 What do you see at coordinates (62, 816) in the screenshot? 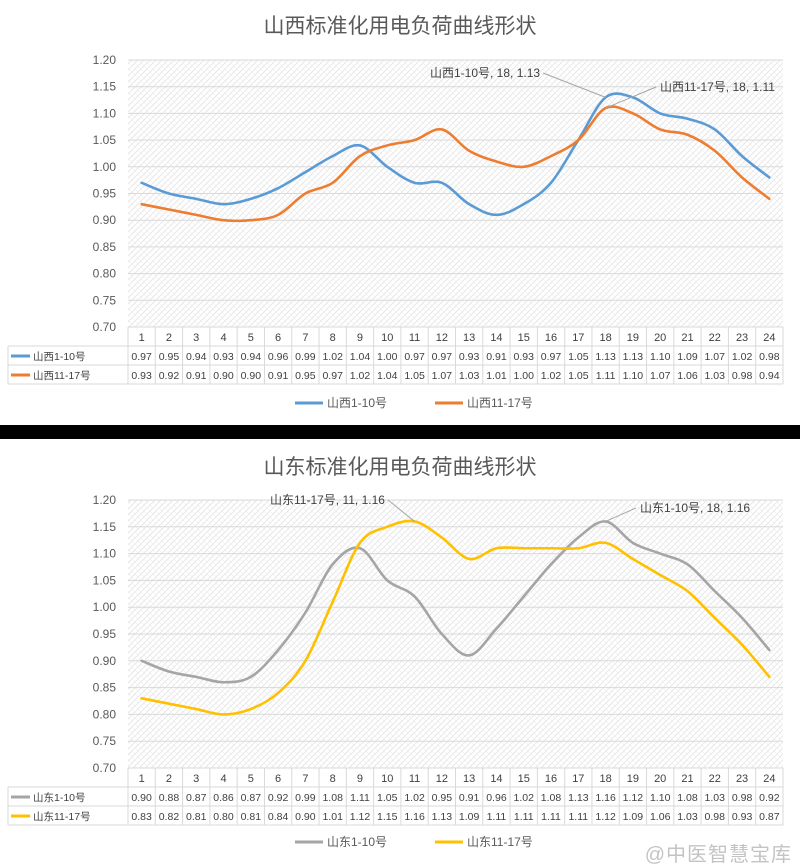
I see `table-series-name: 山东11-17号` at bounding box center [62, 816].